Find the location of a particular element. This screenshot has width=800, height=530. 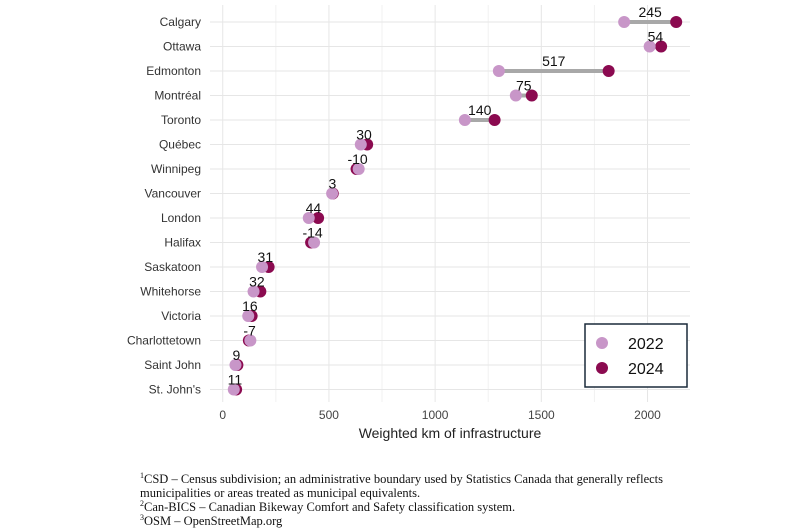

change-label: -7 is located at coordinates (249, 331).